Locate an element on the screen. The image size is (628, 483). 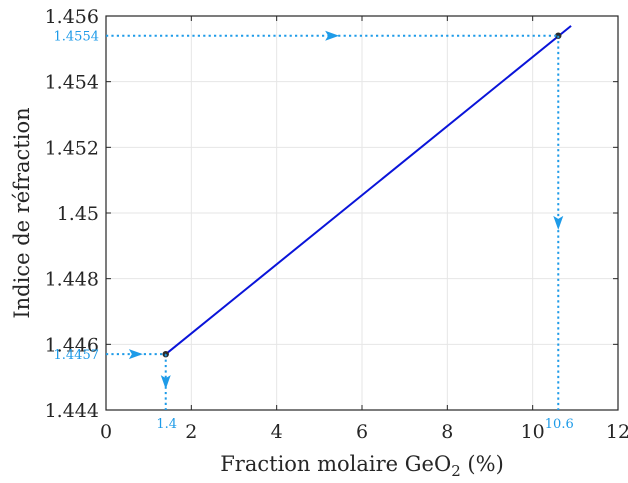
x-tick-label: 8 is located at coordinates (447, 432).